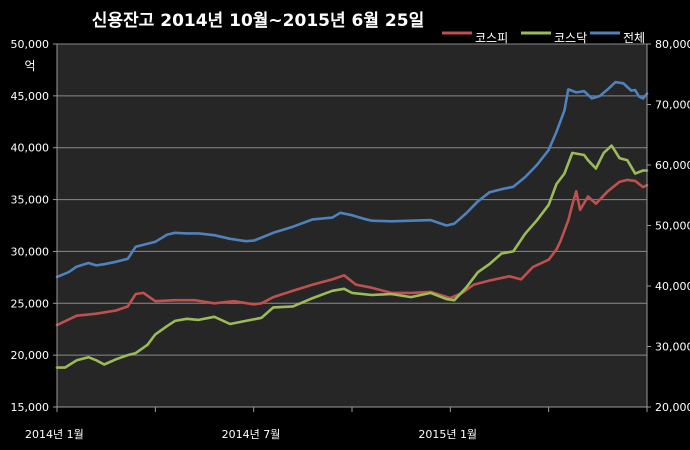  What do you see at coordinates (30, 96) in the screenshot?
I see `left-tick-label: 45,000` at bounding box center [30, 96].